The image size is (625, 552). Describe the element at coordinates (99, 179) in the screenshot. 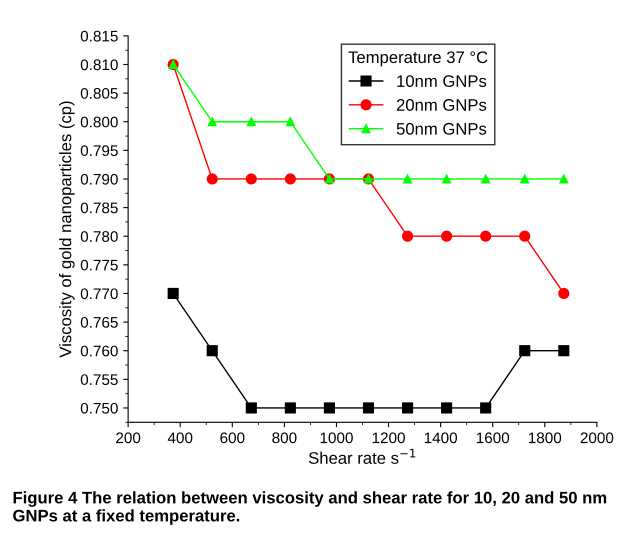

I see `y-tick-label: 0.790` at that location.